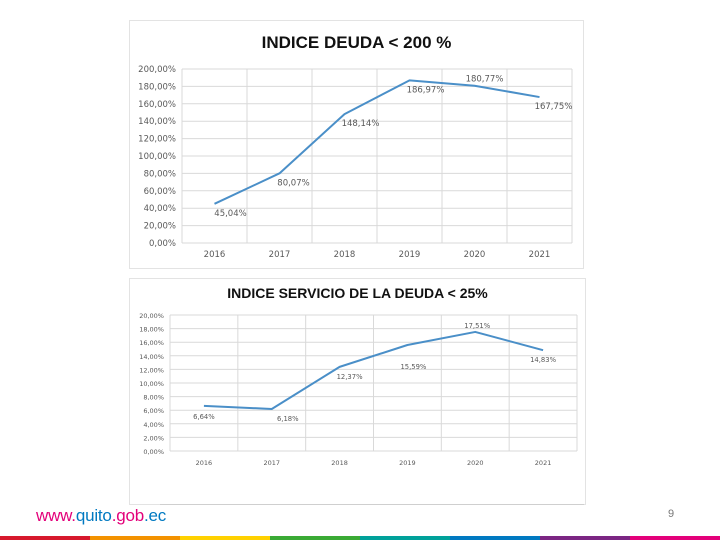 This screenshot has width=720, height=540. I want to click on y-tick-label: 140,00%, so click(157, 122).